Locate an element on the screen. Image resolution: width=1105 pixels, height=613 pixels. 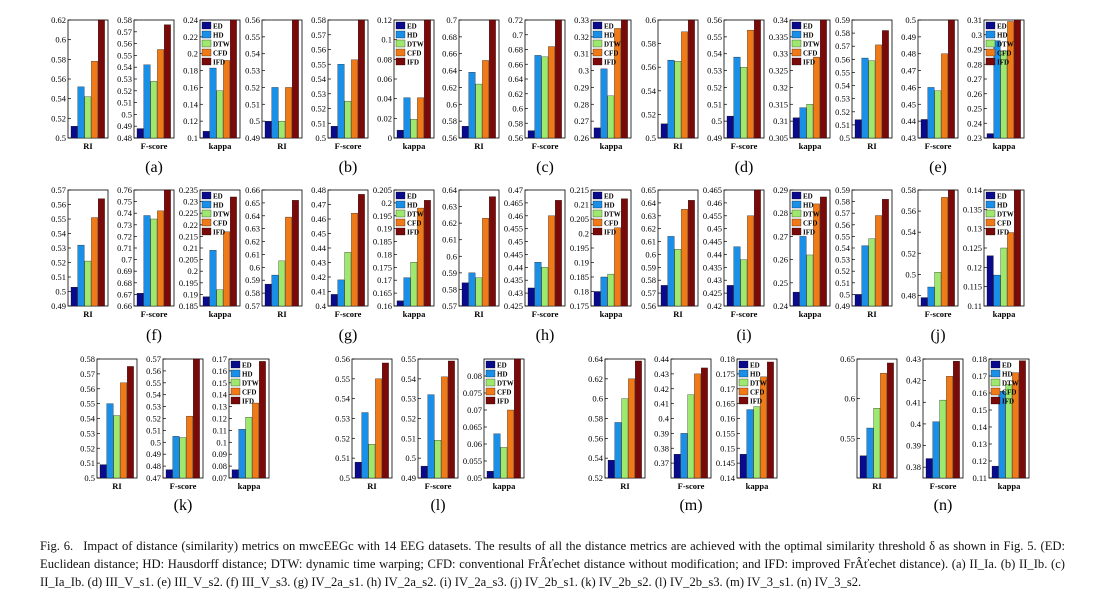
legend-label: ED is located at coordinates (808, 27).